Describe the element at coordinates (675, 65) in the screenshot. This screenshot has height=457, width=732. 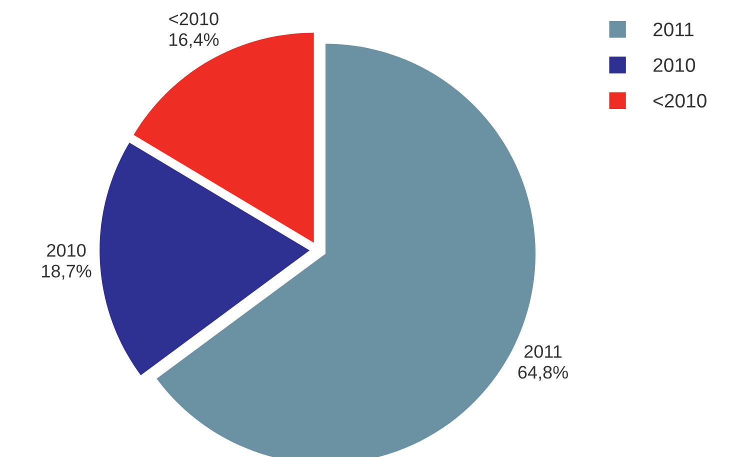
I see `legend-label: 2010` at that location.